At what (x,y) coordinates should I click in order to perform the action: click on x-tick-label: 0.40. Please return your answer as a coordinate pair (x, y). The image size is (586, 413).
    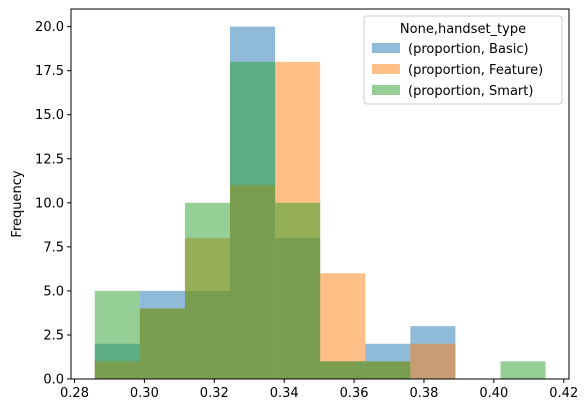
    Looking at the image, I should click on (493, 393).